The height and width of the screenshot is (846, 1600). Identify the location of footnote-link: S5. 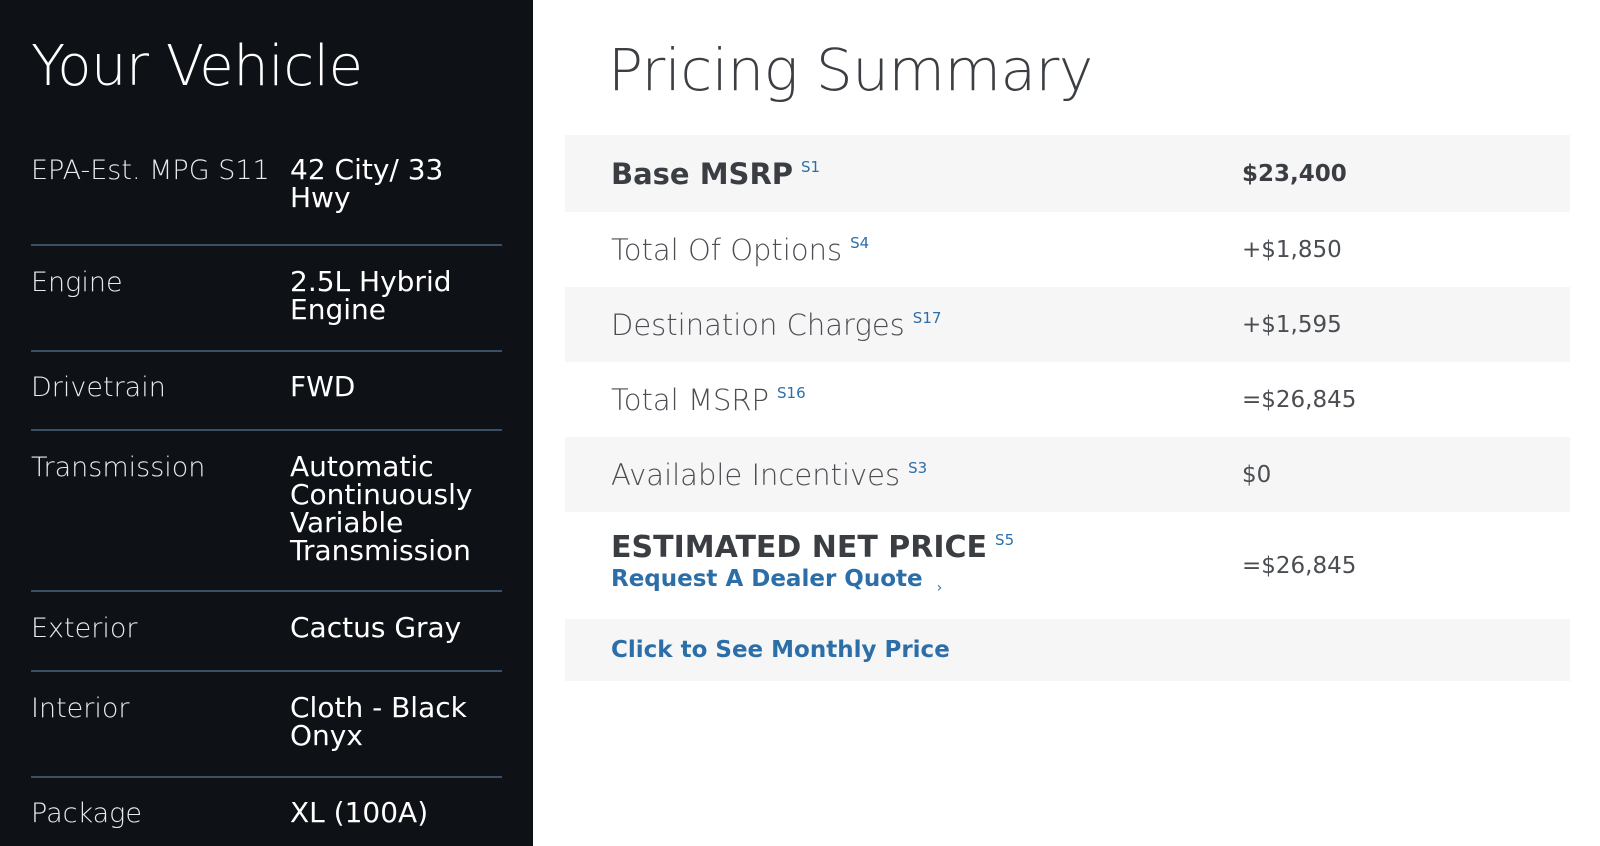
(1005, 540).